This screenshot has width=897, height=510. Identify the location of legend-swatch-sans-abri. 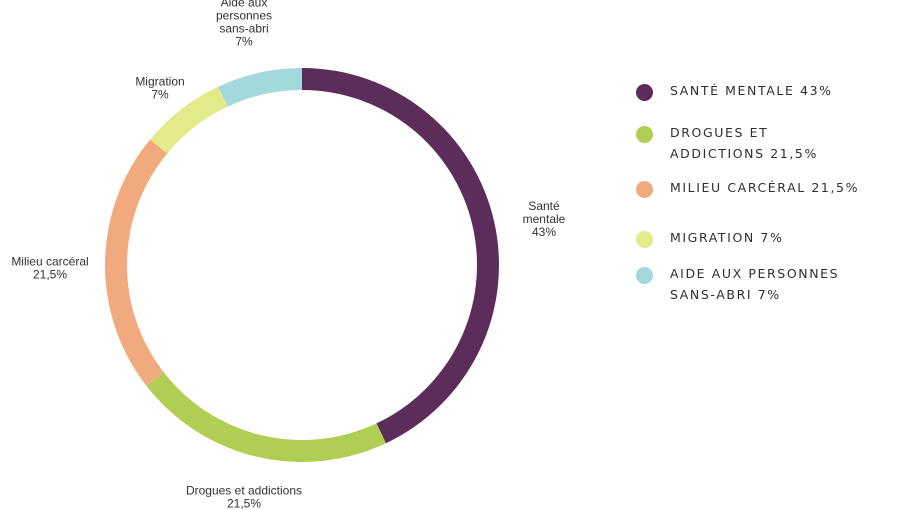
(644, 275).